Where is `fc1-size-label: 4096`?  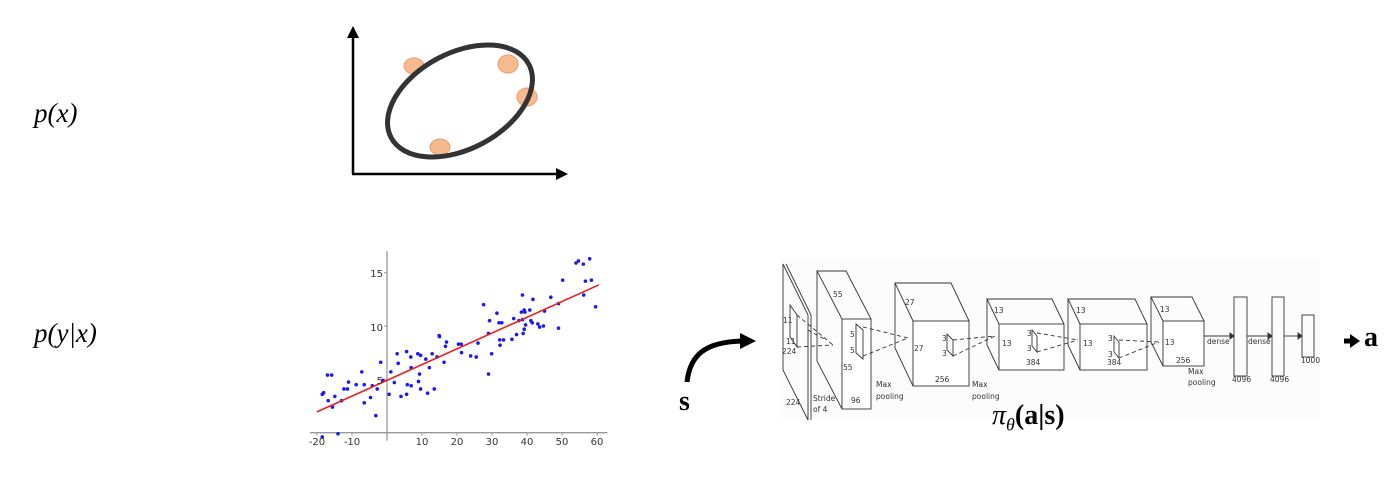 fc1-size-label: 4096 is located at coordinates (1241, 379).